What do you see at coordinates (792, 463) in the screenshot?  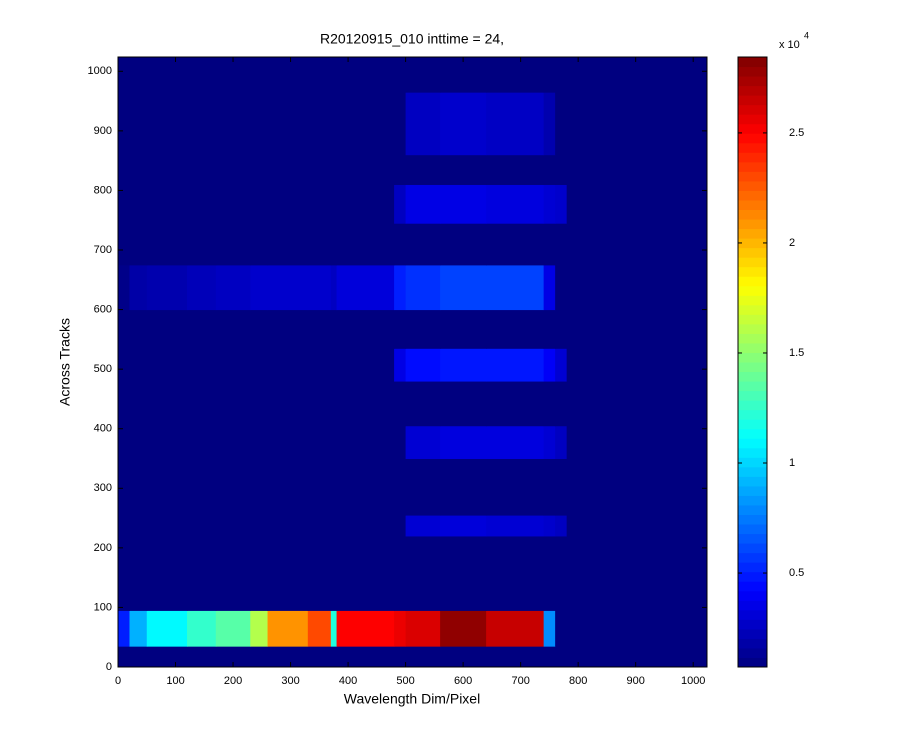 I see `colorbar-tick-label: 1` at bounding box center [792, 463].